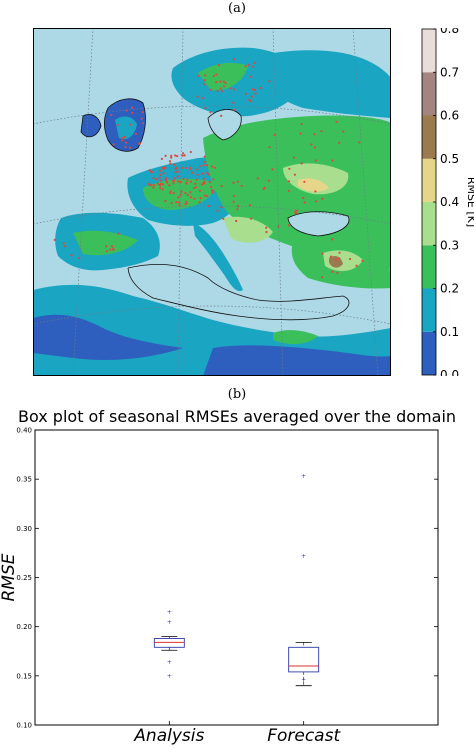 The image size is (474, 749). What do you see at coordinates (449, 72) in the screenshot?
I see `colorbar-tick-label: 0.7` at bounding box center [449, 72].